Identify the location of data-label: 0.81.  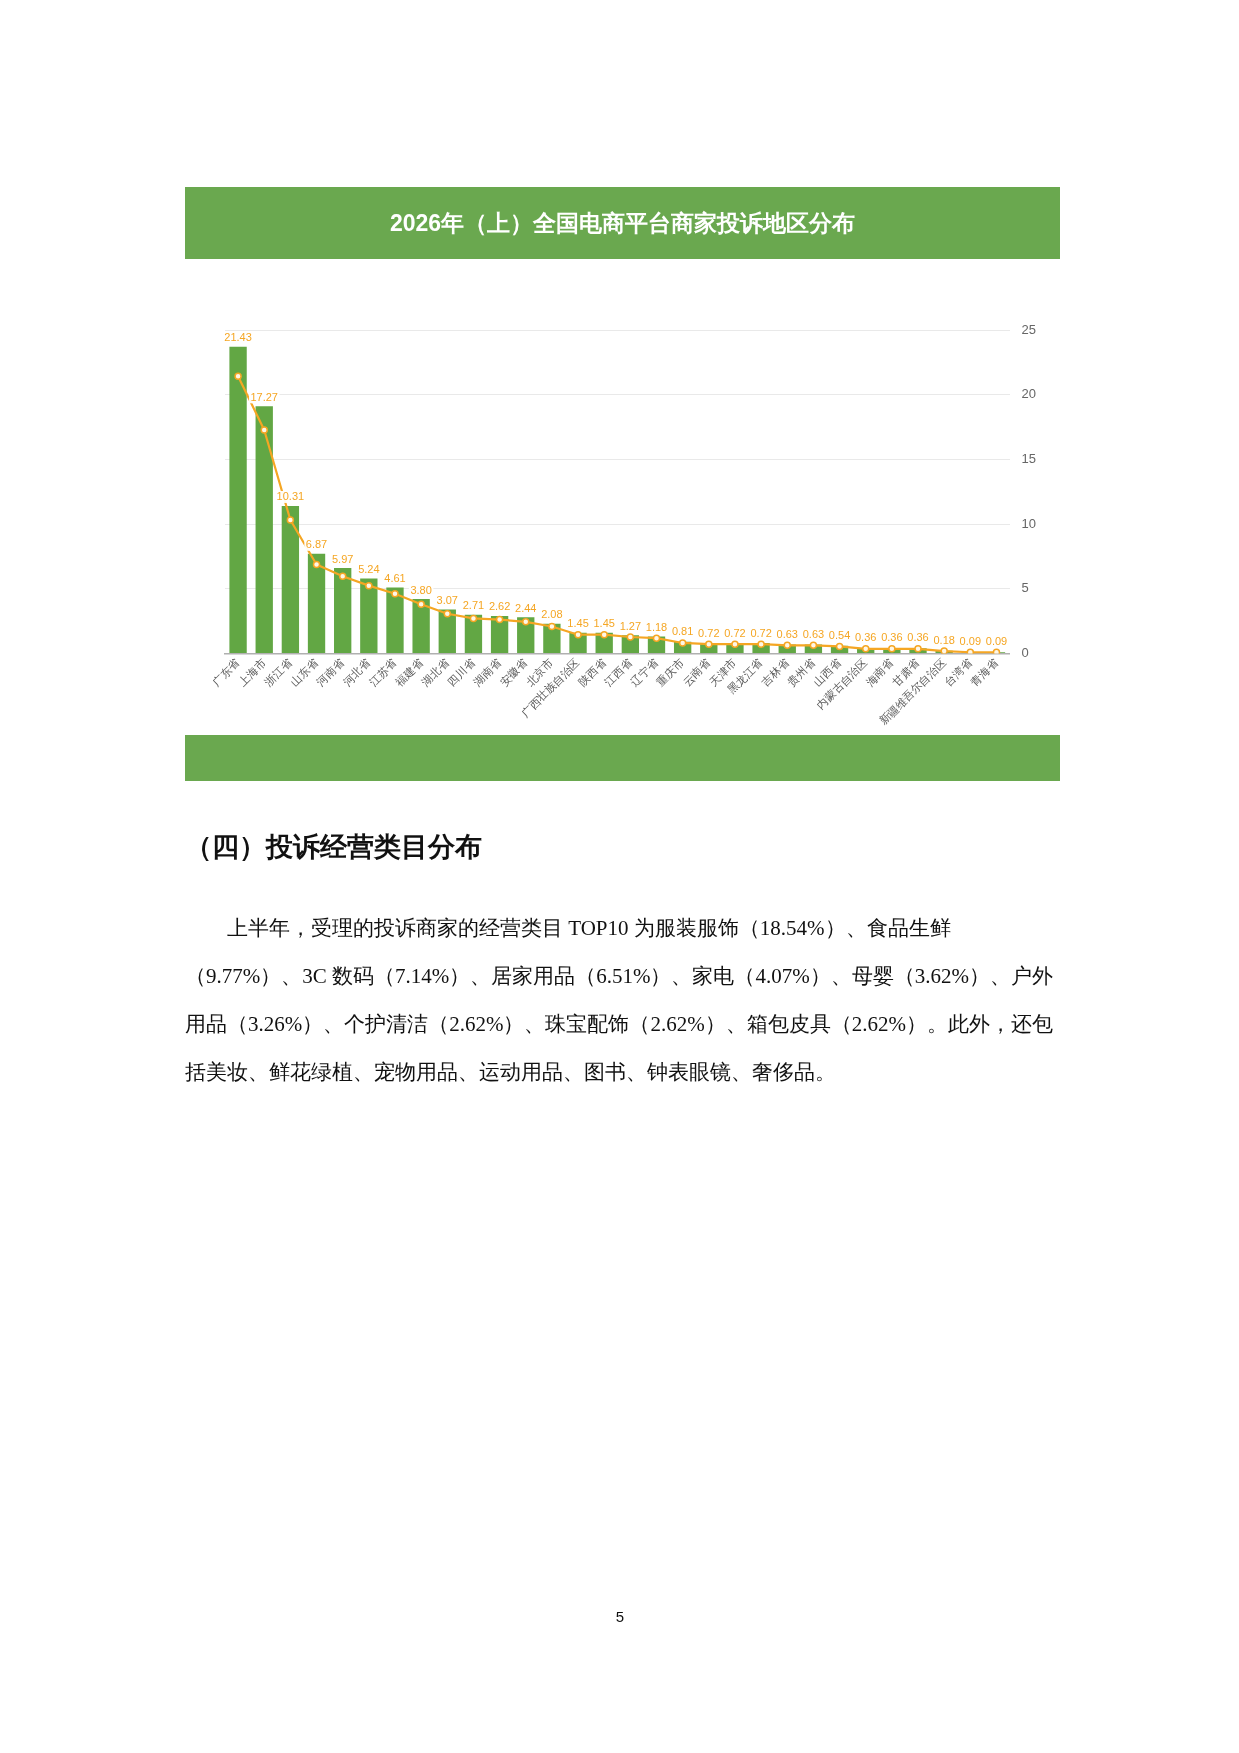
(682, 631).